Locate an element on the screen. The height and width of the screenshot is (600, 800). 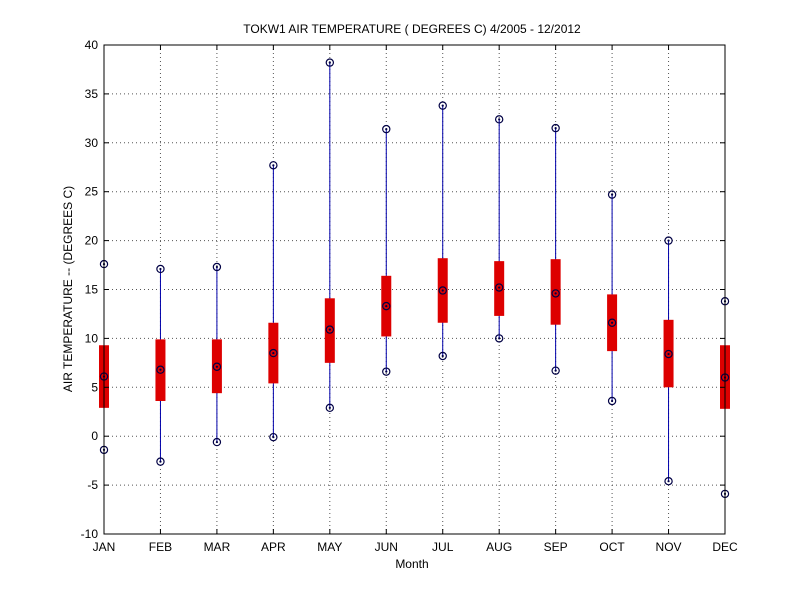
y-tick-label: 10 is located at coordinates (92, 338).